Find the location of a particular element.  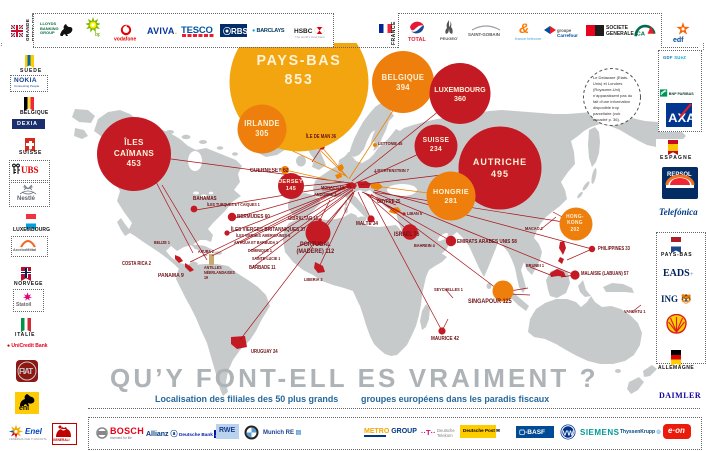

svg-text: BNP PARIBAS is located at coordinates (682, 94).